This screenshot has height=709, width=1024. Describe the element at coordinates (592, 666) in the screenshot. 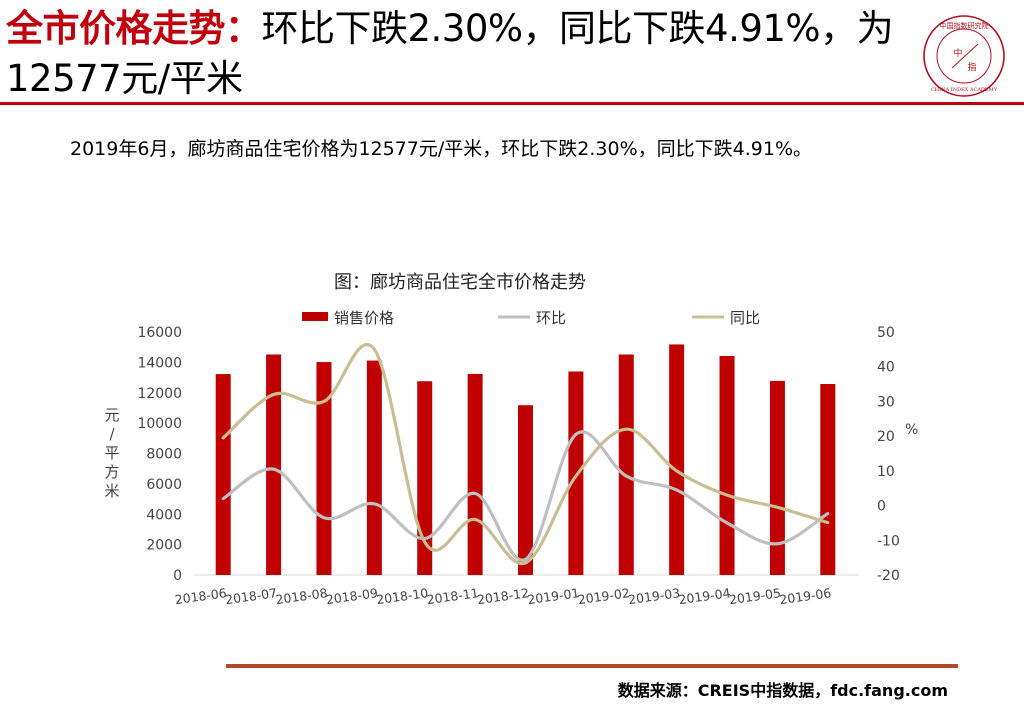

I see `footer-divider` at that location.